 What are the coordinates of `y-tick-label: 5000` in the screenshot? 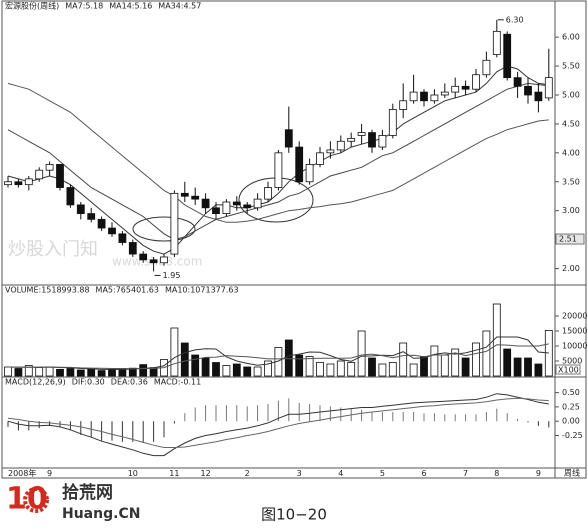 It's located at (572, 361).